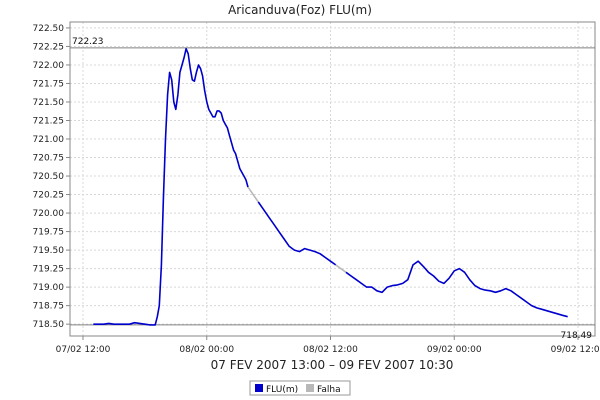 This screenshot has height=400, width=600. Describe the element at coordinates (332, 365) in the screenshot. I see `chart-subtitle: 07 FEV 2007 13:00 – 09 FEV 2007 10:30` at that location.